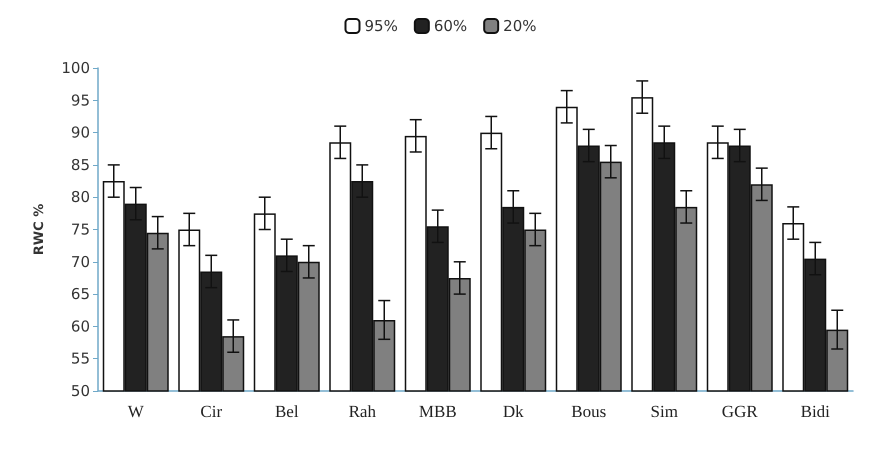 The height and width of the screenshot is (449, 881). Describe the element at coordinates (80, 133) in the screenshot. I see `y-tick-label: 90` at that location.